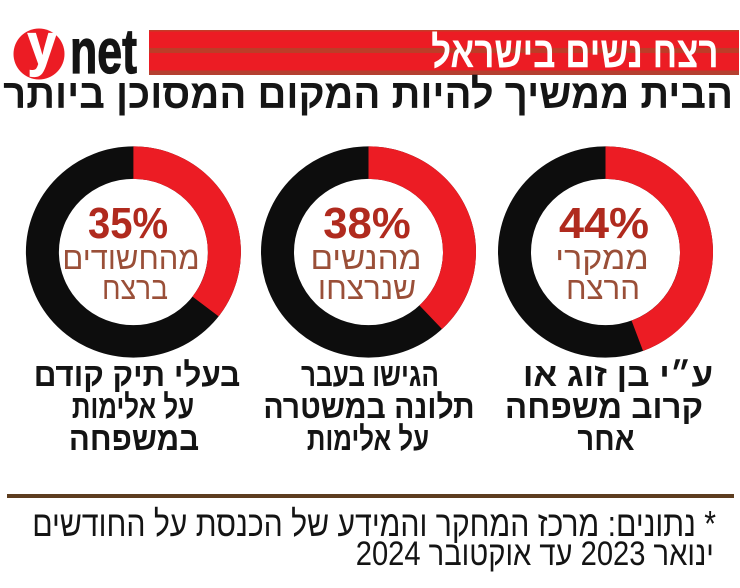  Describe the element at coordinates (42, 44) in the screenshot. I see `svg-text: y` at that location.